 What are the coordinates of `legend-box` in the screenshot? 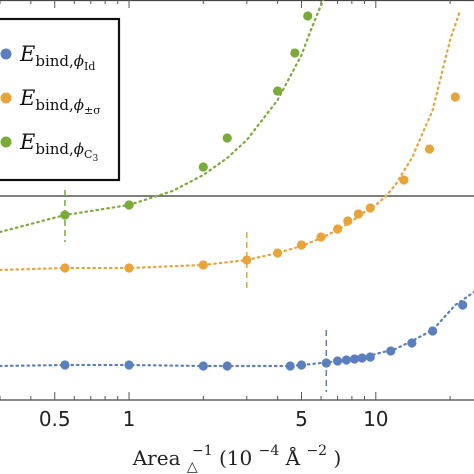 It's located at (60, 99).